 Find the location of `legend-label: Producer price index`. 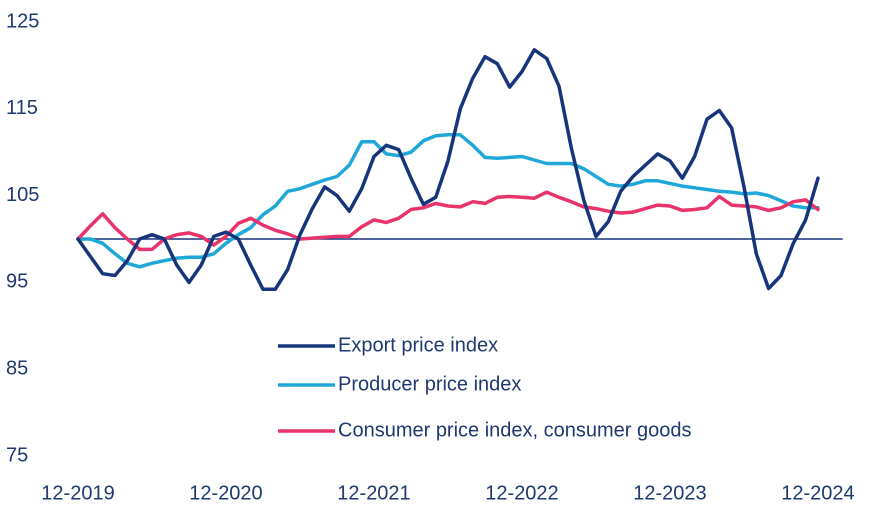

legend-label: Producer price index is located at coordinates (429, 384).